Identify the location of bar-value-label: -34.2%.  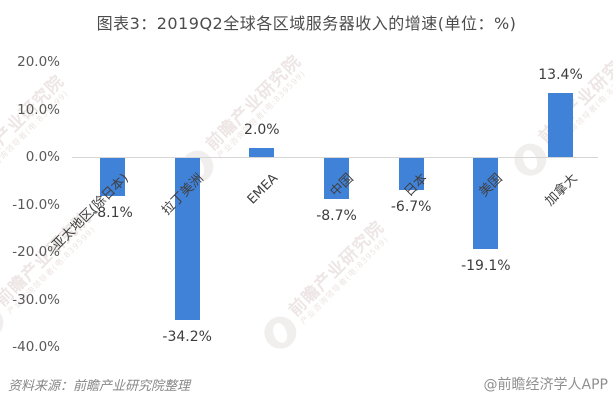
(187, 337).